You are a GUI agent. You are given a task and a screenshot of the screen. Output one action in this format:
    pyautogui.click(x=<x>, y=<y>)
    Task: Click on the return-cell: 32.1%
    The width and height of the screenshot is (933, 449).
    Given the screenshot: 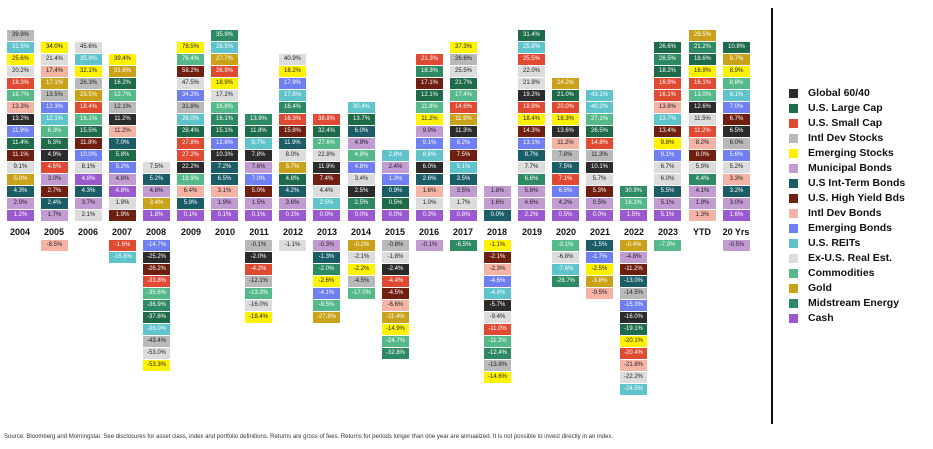 What is the action you would take?
    pyautogui.click(x=88, y=71)
    